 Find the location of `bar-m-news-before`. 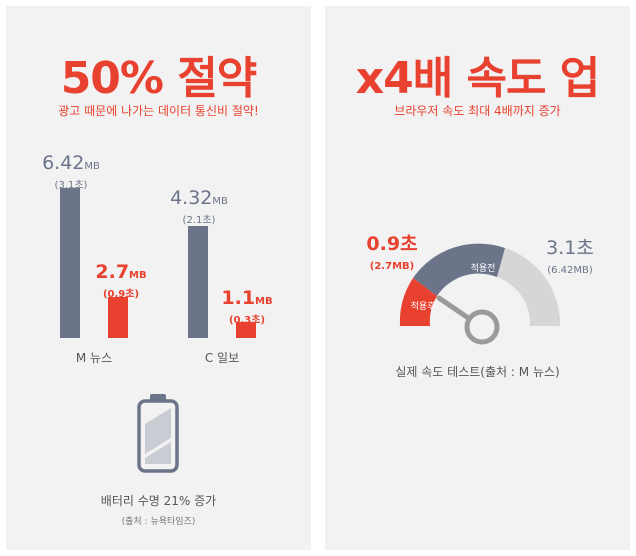

bar-m-news-before is located at coordinates (70, 263).